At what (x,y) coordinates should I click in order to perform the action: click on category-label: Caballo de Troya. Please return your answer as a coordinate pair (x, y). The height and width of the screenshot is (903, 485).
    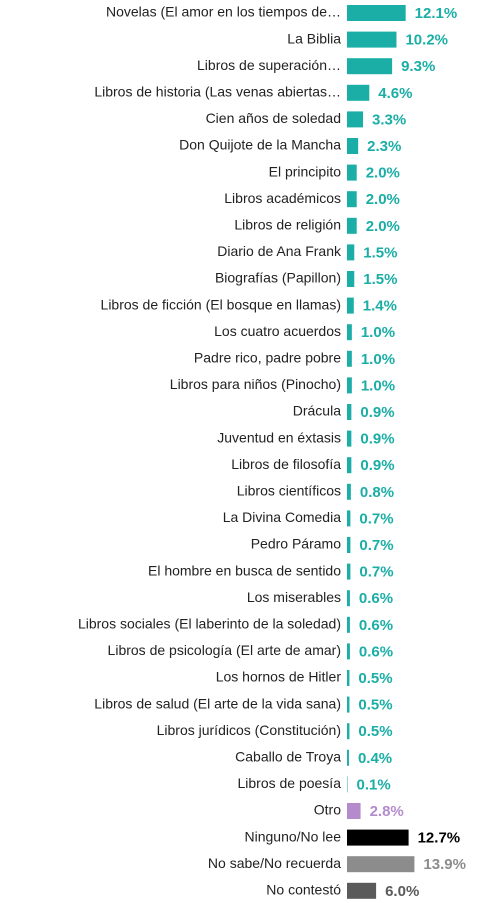
    Looking at the image, I should click on (288, 757).